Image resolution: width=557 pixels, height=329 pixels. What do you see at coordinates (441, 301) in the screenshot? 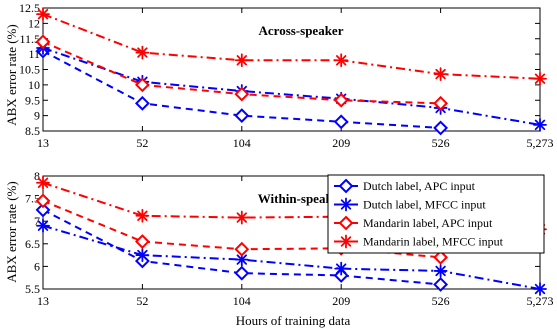
I see `bottom-x-tick-label: 526` at bounding box center [441, 301].